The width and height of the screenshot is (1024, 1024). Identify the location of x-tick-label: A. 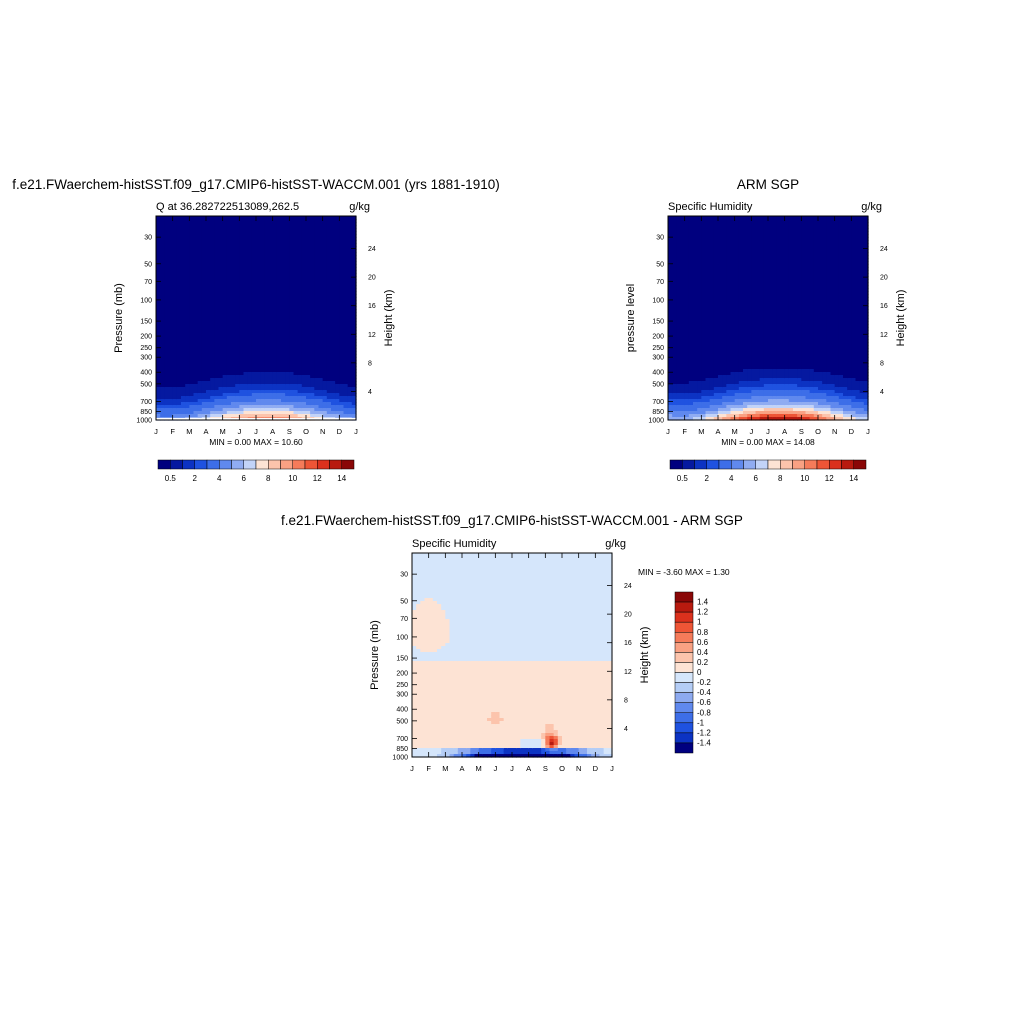
(205, 431).